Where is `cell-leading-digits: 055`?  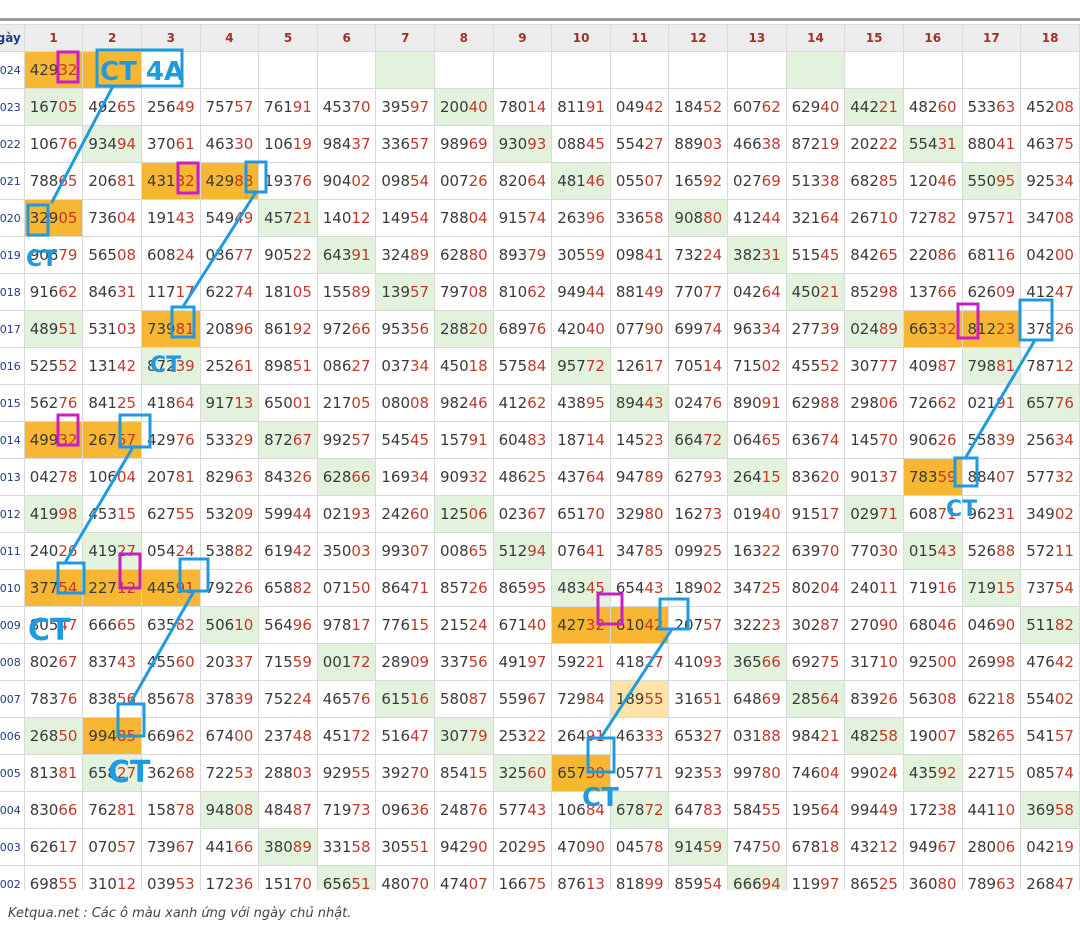 cell-leading-digits: 055 is located at coordinates (630, 181).